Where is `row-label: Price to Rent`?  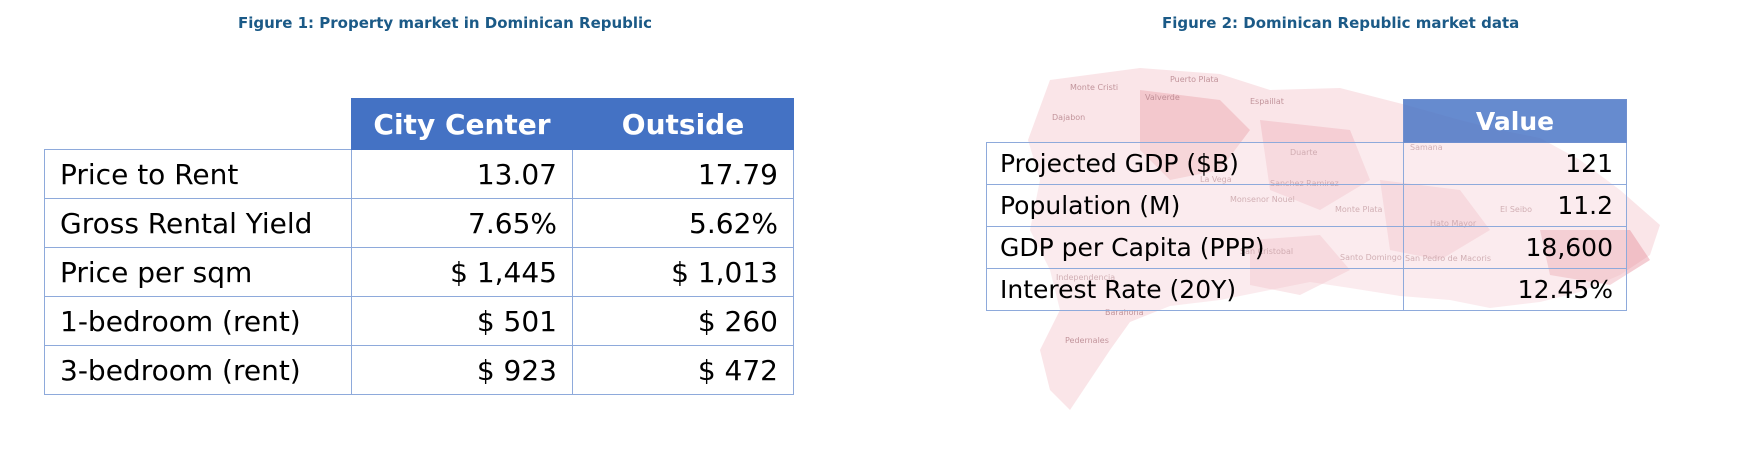 row-label: Price to Rent is located at coordinates (198, 174).